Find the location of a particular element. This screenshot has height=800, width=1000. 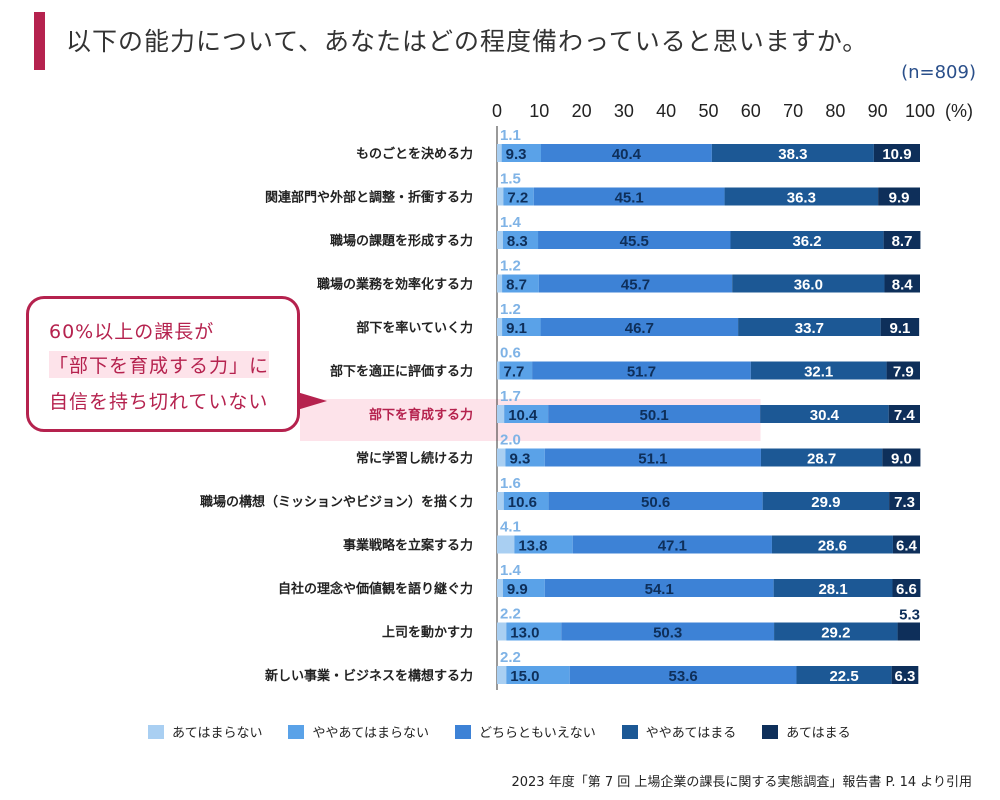

data-label: 1.4 is located at coordinates (511, 222).